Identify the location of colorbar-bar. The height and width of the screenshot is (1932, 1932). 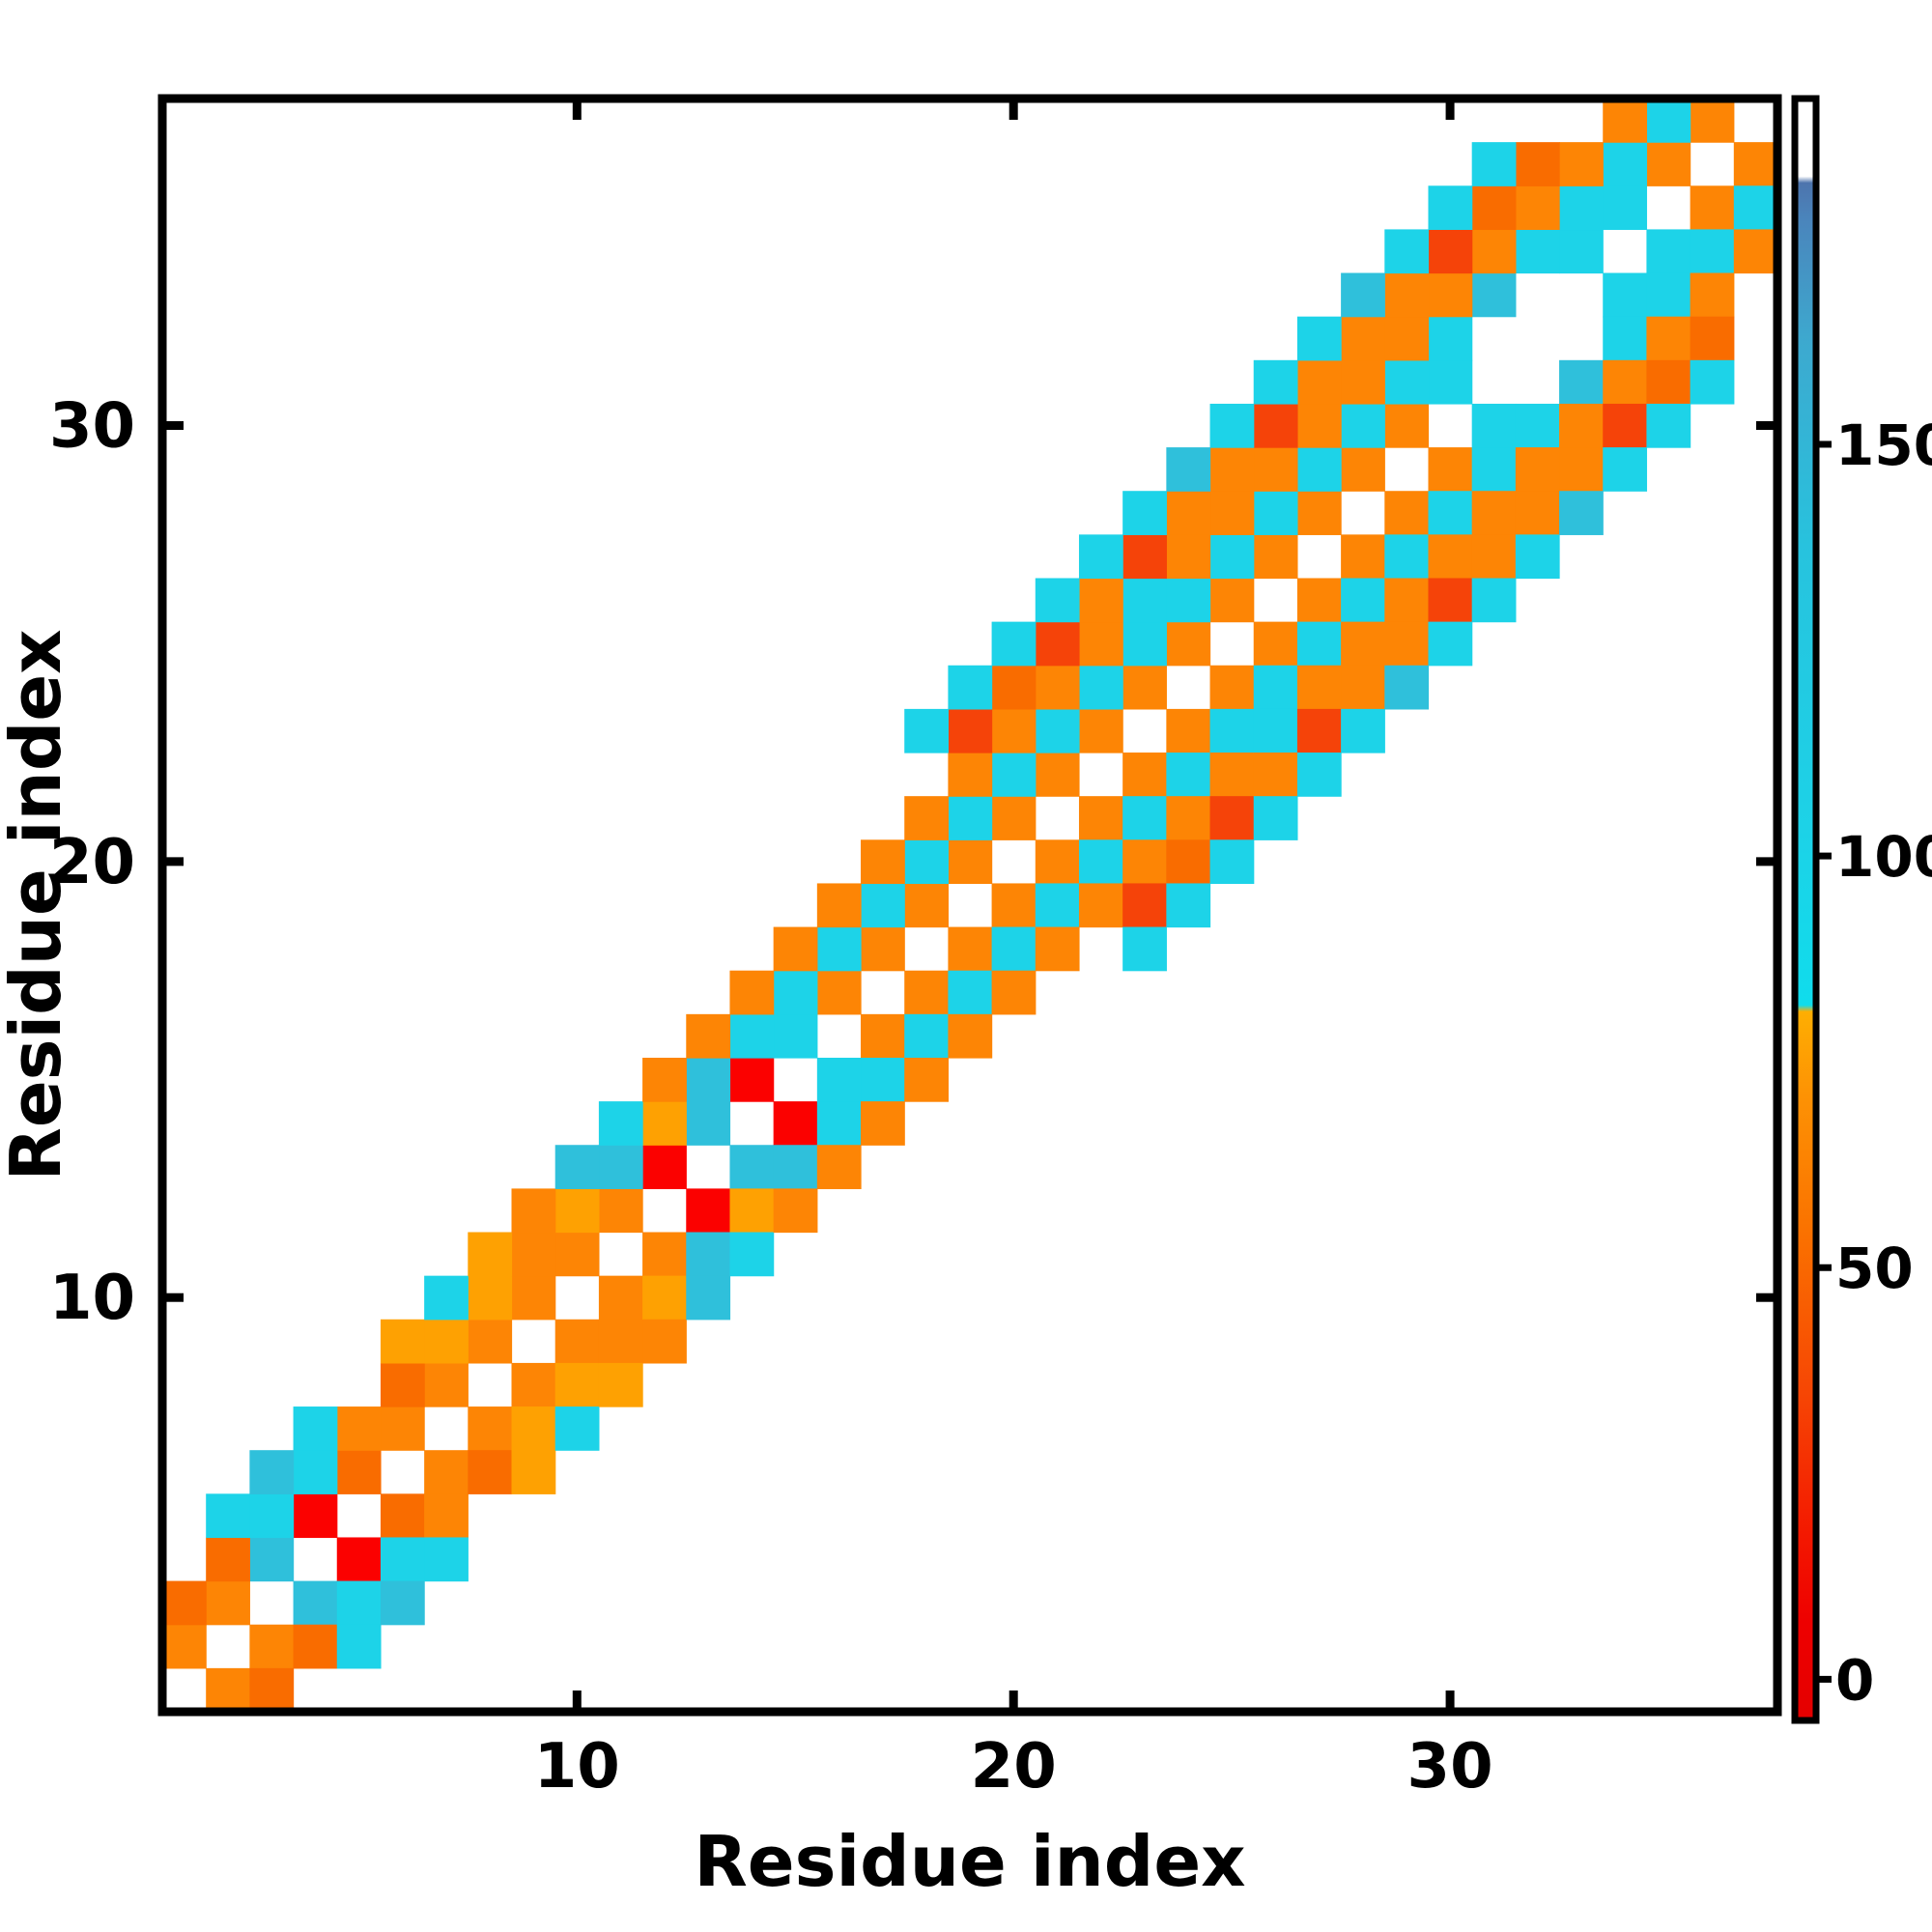
(1805, 909).